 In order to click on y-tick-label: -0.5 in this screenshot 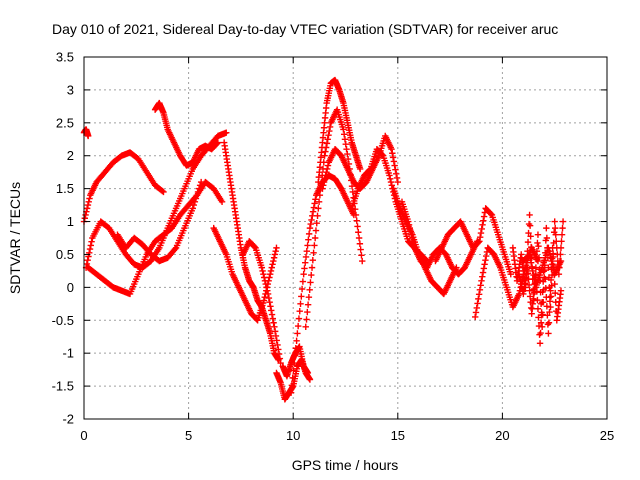, I will do `click(63, 320)`.